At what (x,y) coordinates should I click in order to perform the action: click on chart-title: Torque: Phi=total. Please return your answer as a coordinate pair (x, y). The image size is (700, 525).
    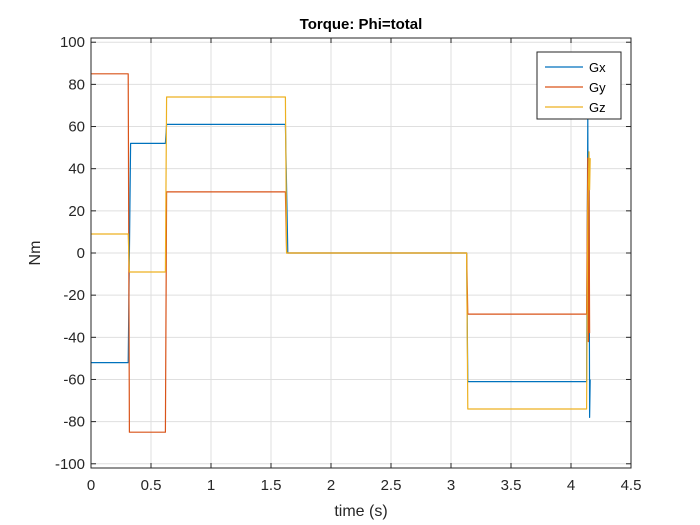
    Looking at the image, I should click on (361, 24).